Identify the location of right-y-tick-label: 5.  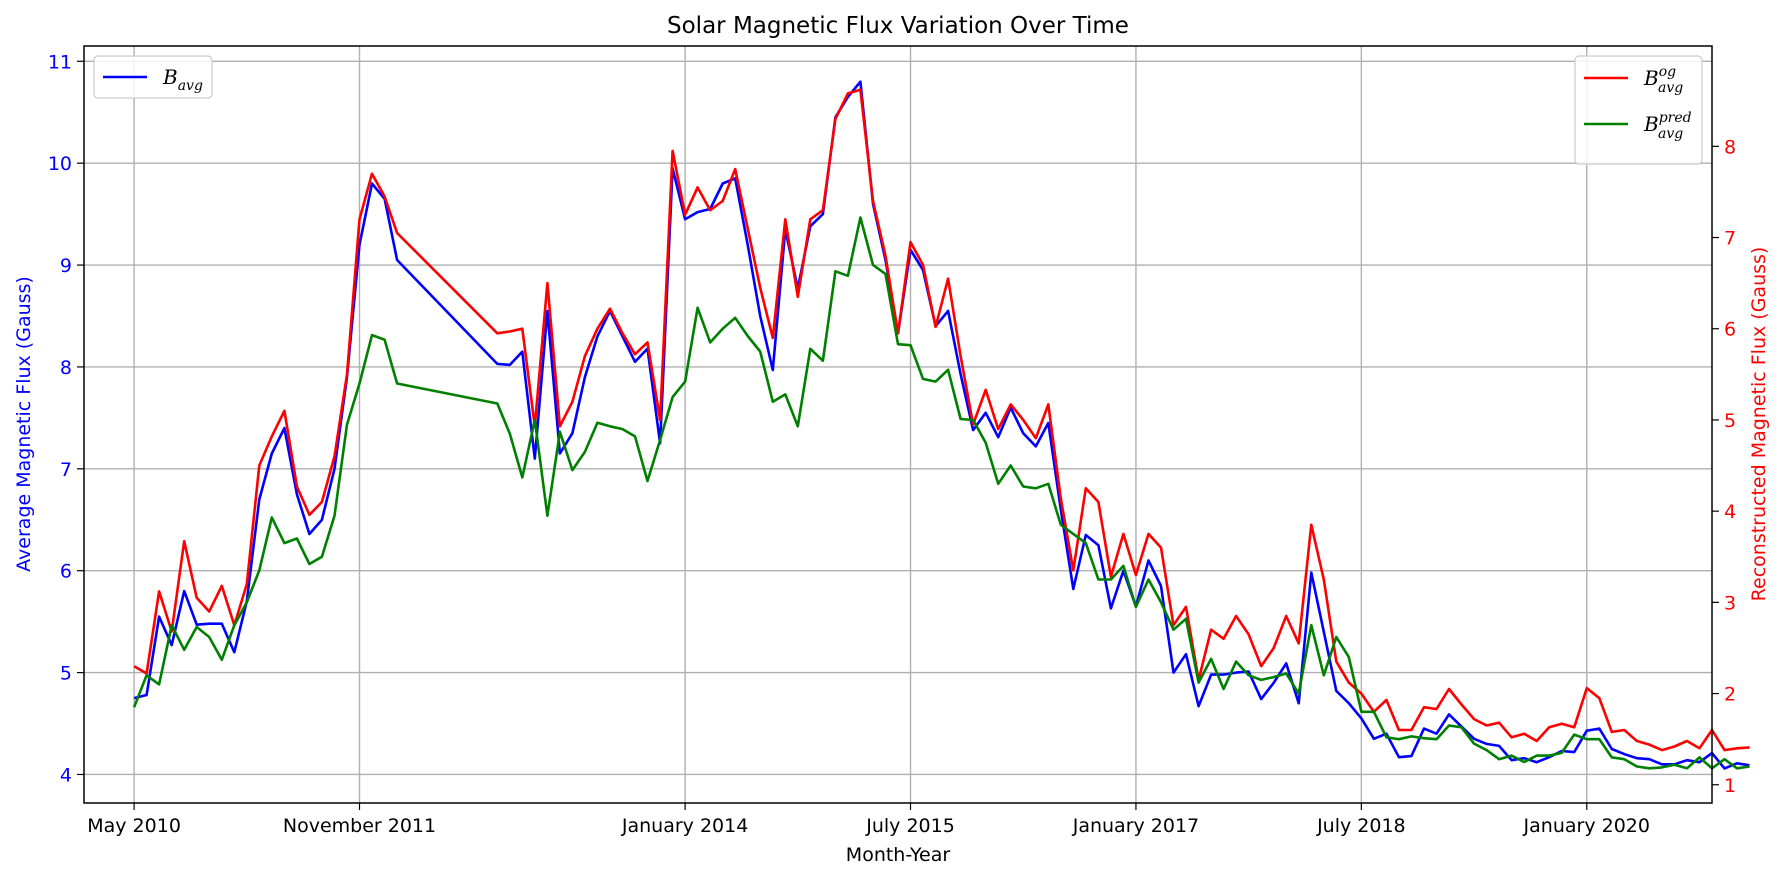
(1730, 421).